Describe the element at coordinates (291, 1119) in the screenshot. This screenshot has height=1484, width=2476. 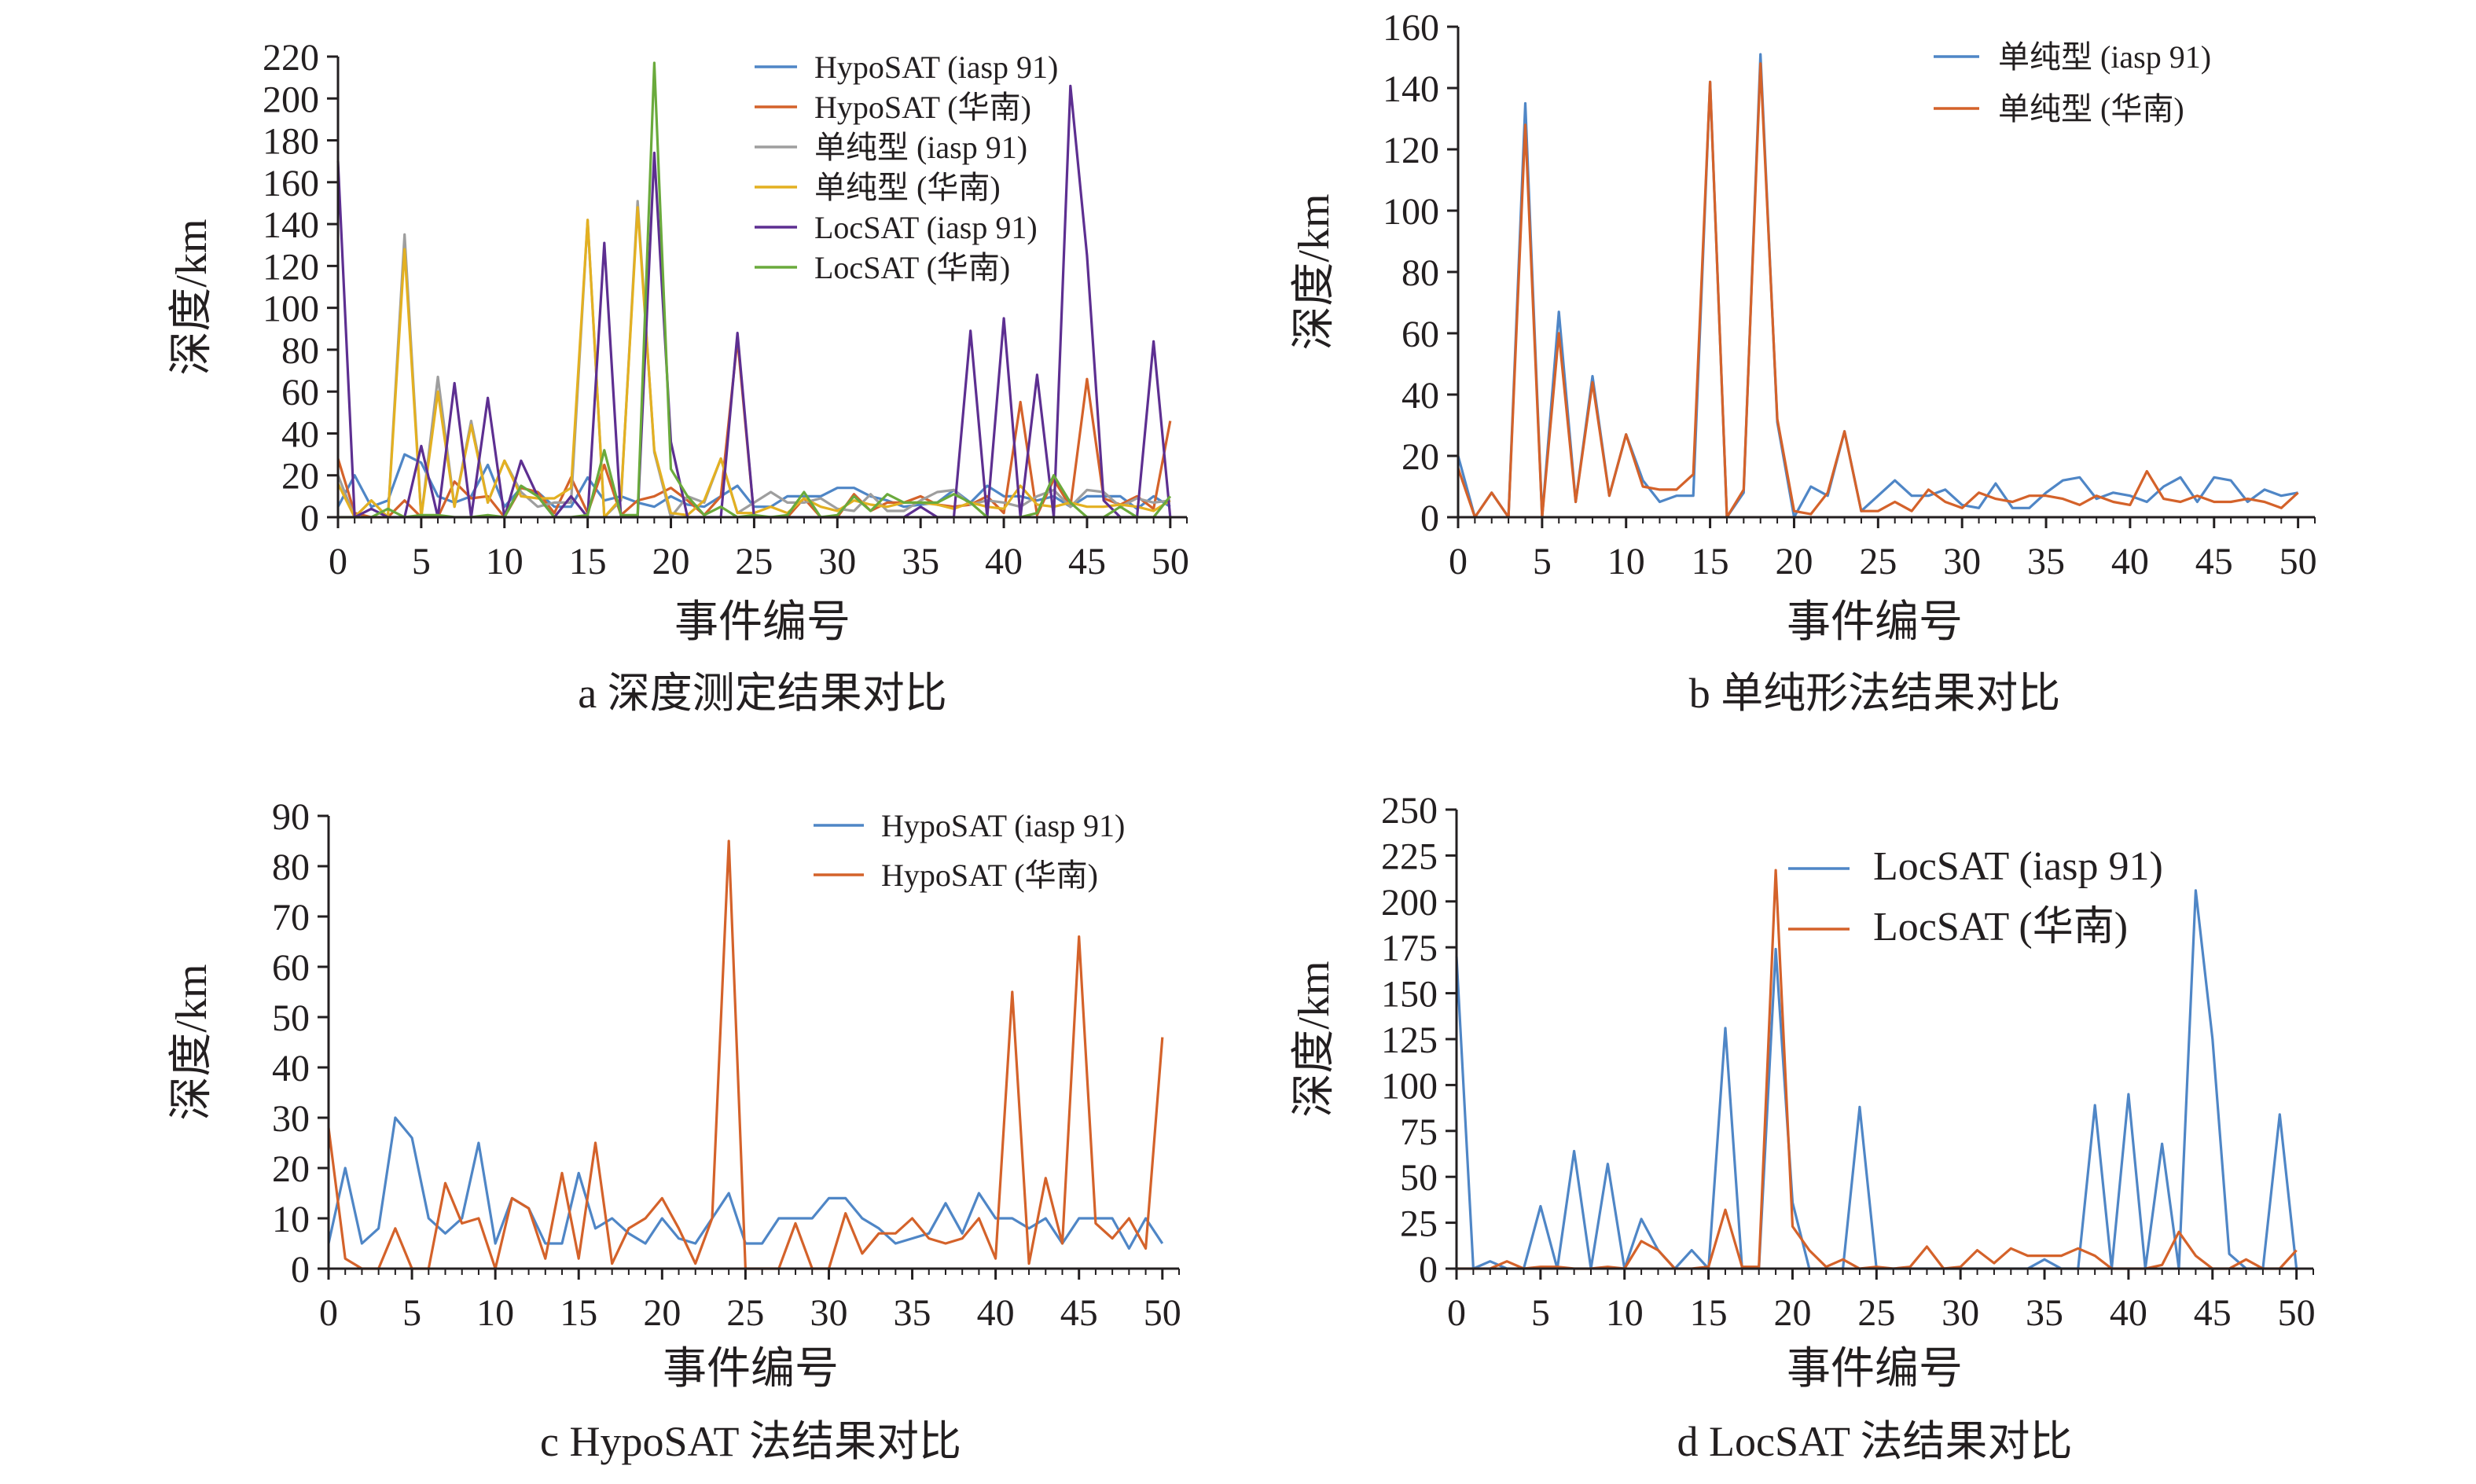
I see `y-tick-label: 30` at that location.